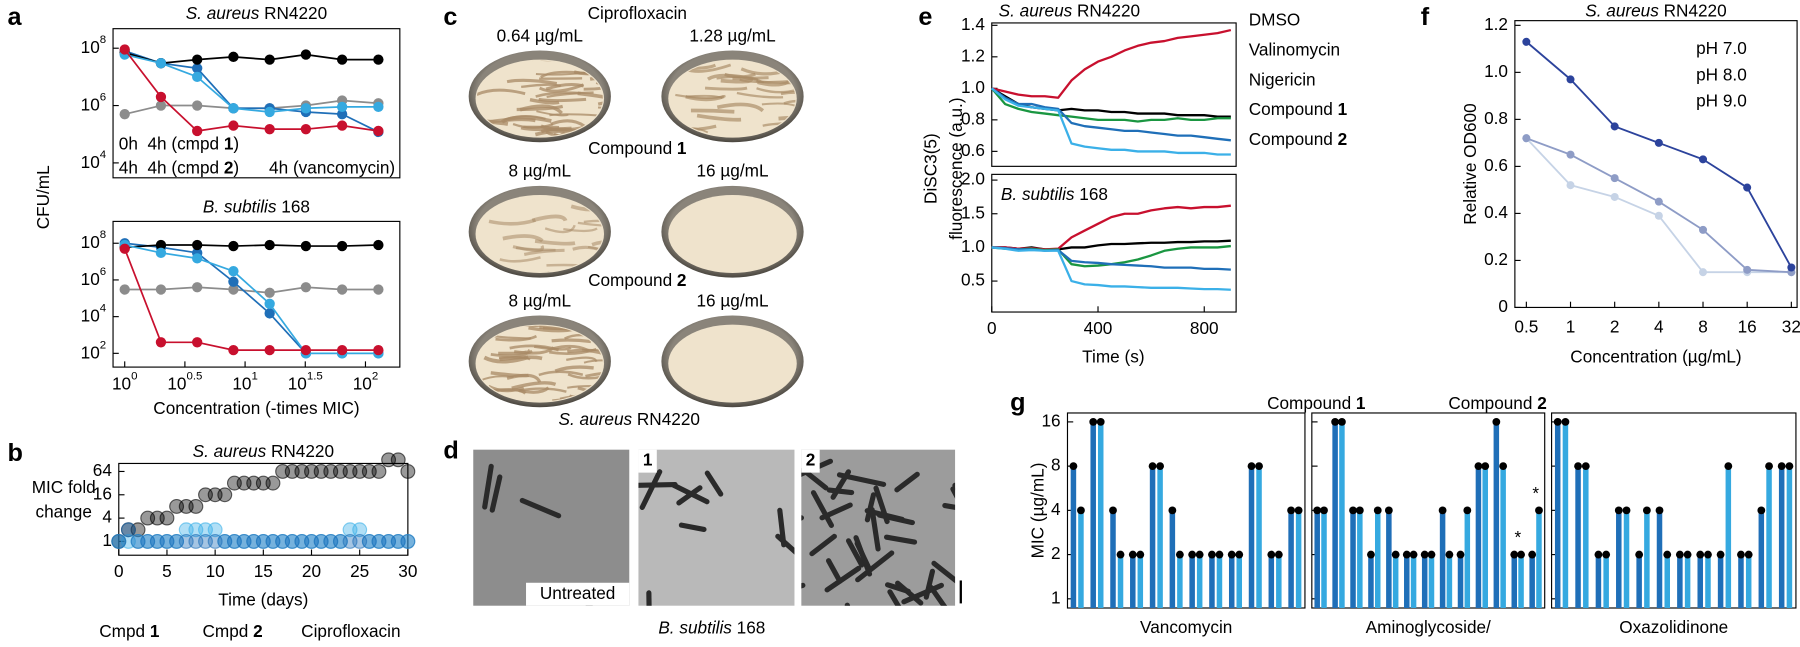 This screenshot has width=1800, height=647. What do you see at coordinates (102, 493) in the screenshot?
I see `y-tick-label: 16` at bounding box center [102, 493].